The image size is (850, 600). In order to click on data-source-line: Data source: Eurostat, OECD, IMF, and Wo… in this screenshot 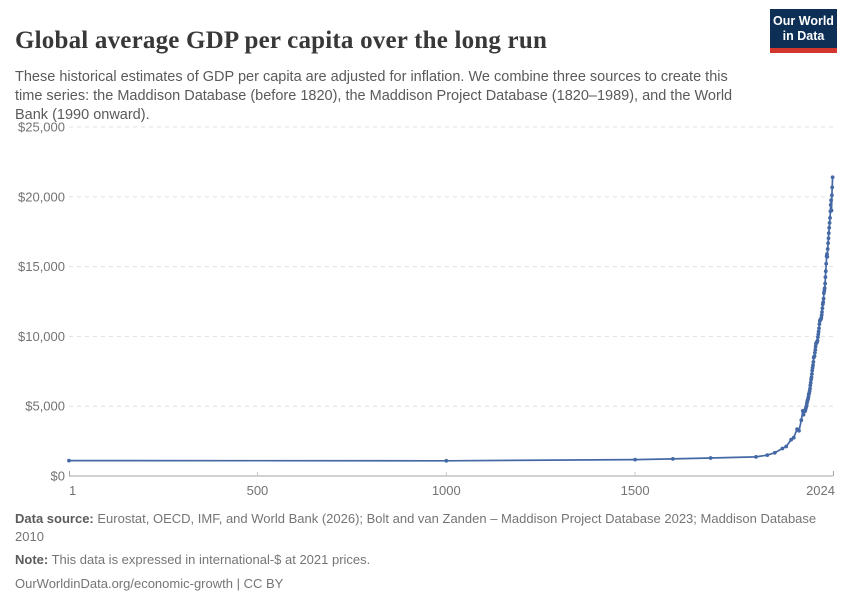, I will do `click(426, 528)`.